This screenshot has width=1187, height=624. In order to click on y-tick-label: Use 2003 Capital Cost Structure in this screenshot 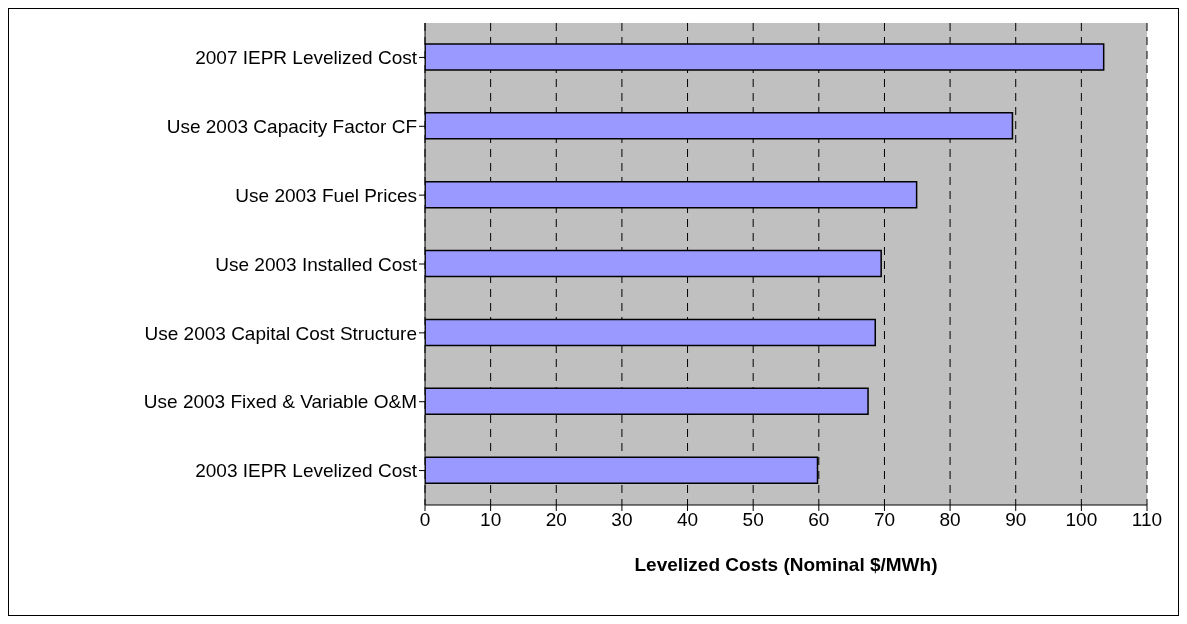, I will do `click(280, 333)`.